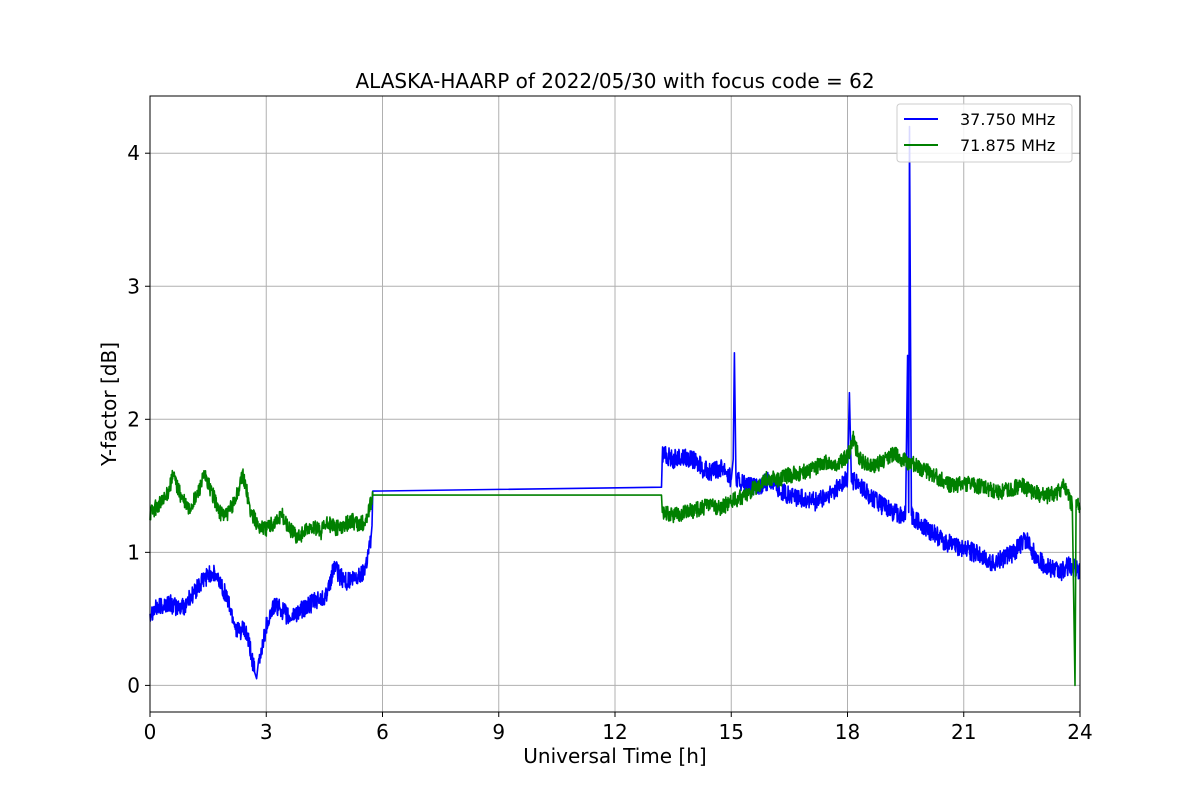  I want to click on x-tick-label: 0, so click(150, 732).